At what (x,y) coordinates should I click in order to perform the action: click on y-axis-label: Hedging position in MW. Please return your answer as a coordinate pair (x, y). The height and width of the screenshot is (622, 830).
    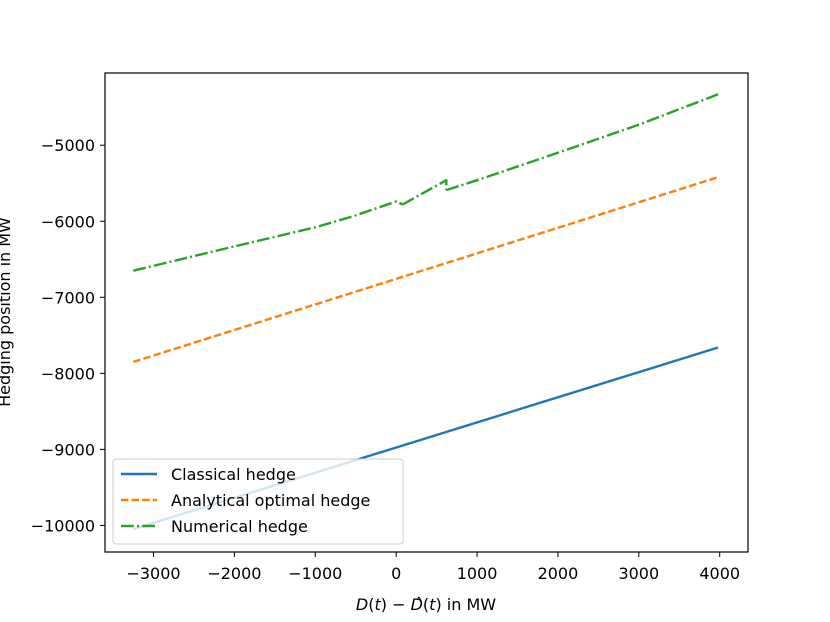
    Looking at the image, I should click on (7, 312).